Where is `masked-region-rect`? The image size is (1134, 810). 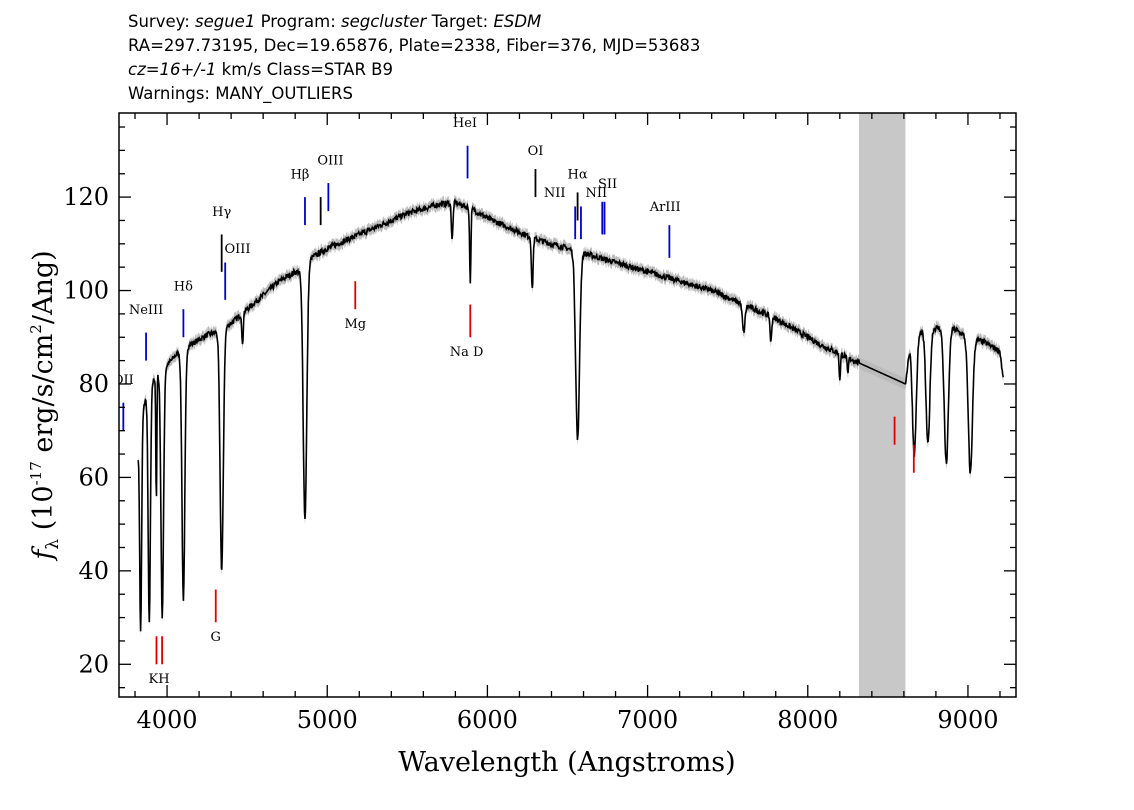 masked-region-rect is located at coordinates (882, 405).